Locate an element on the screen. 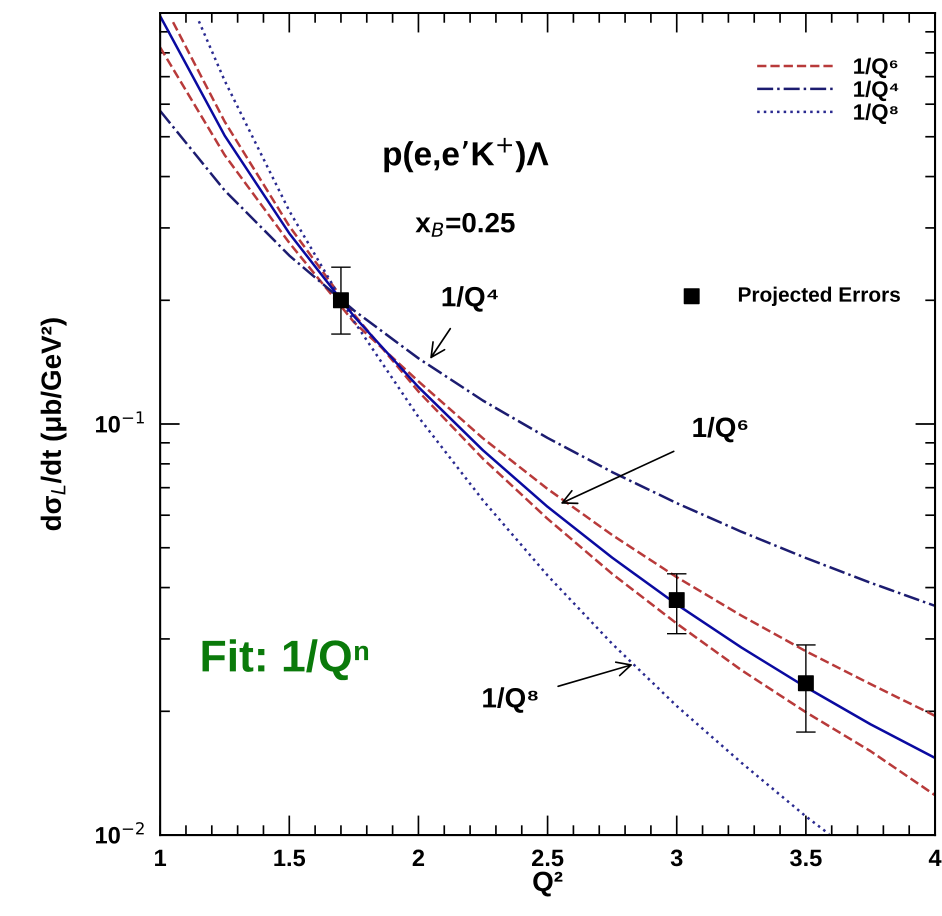 Image resolution: width=942 pixels, height=916 pixels. annotation: 1/Q⁴ is located at coordinates (470, 299).